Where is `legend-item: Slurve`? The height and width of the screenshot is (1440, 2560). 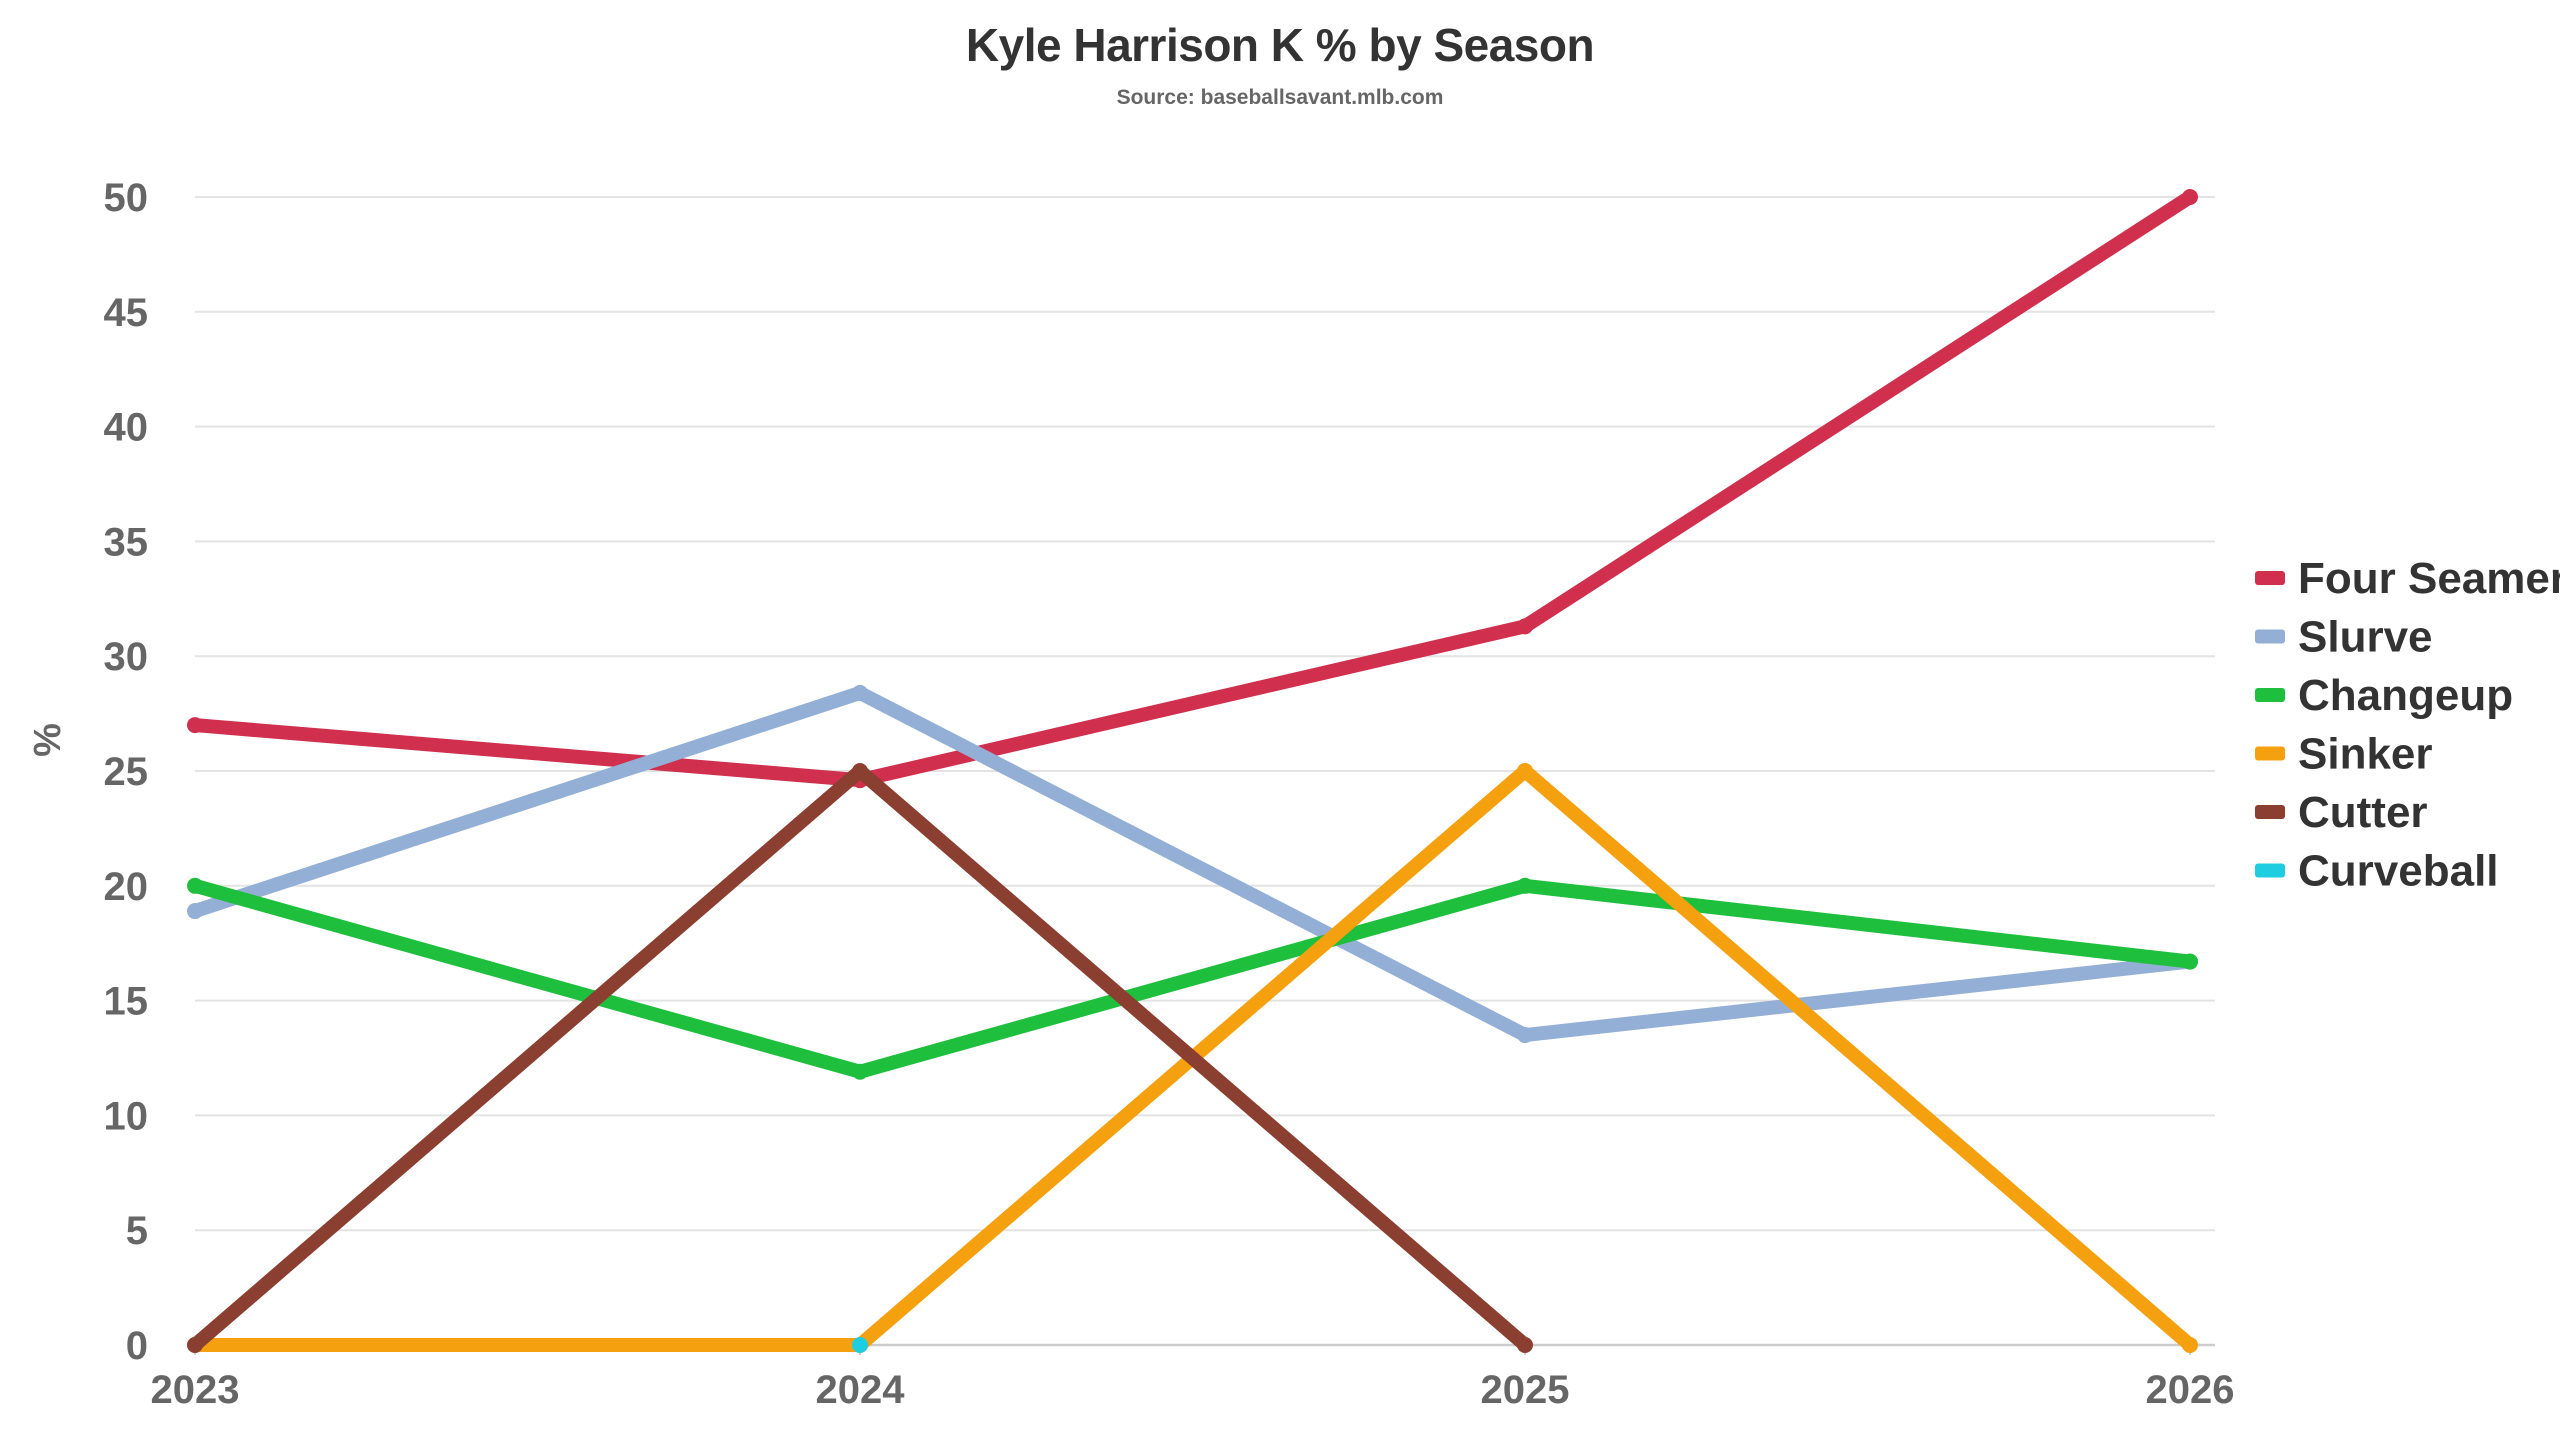 legend-item: Slurve is located at coordinates (2344, 637).